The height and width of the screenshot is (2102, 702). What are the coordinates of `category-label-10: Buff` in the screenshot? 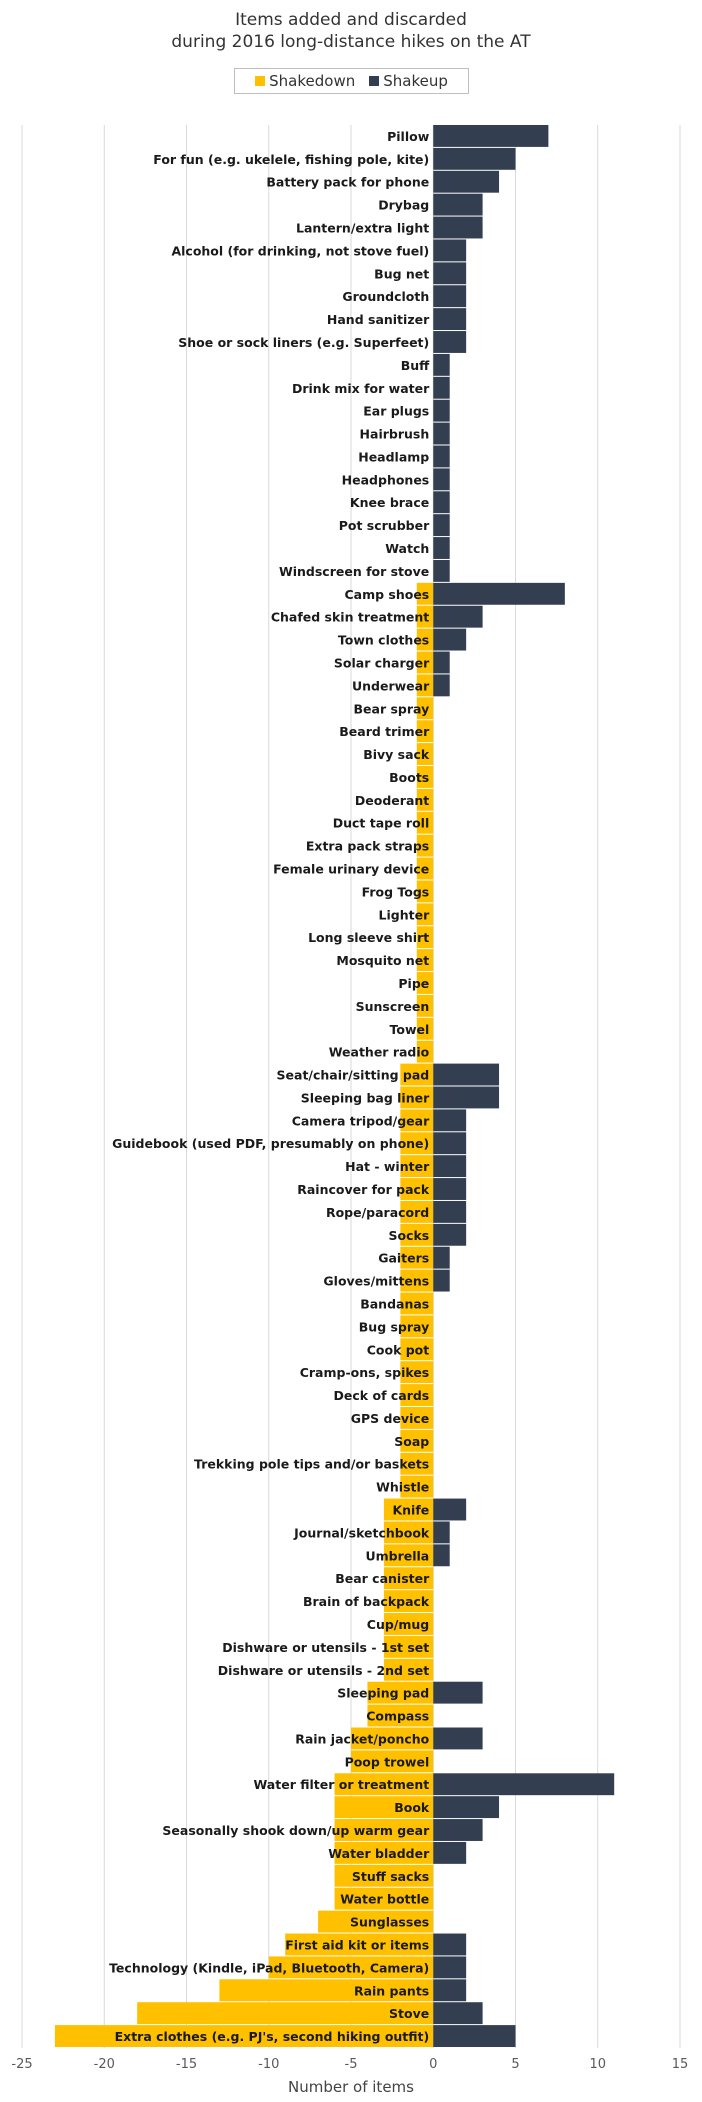 It's located at (415, 365).